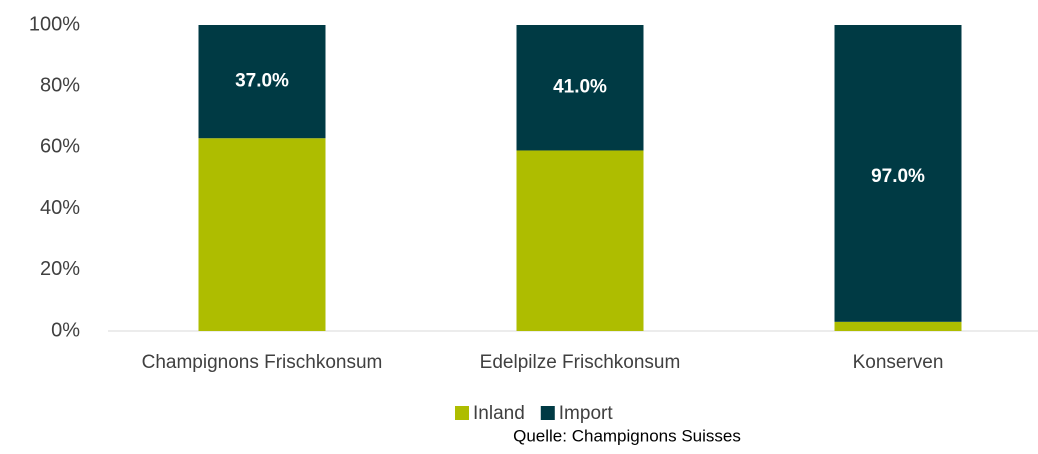 This screenshot has width=1038, height=454. Describe the element at coordinates (627, 435) in the screenshot. I see `source-note: Quelle: Champignons Suisses` at that location.